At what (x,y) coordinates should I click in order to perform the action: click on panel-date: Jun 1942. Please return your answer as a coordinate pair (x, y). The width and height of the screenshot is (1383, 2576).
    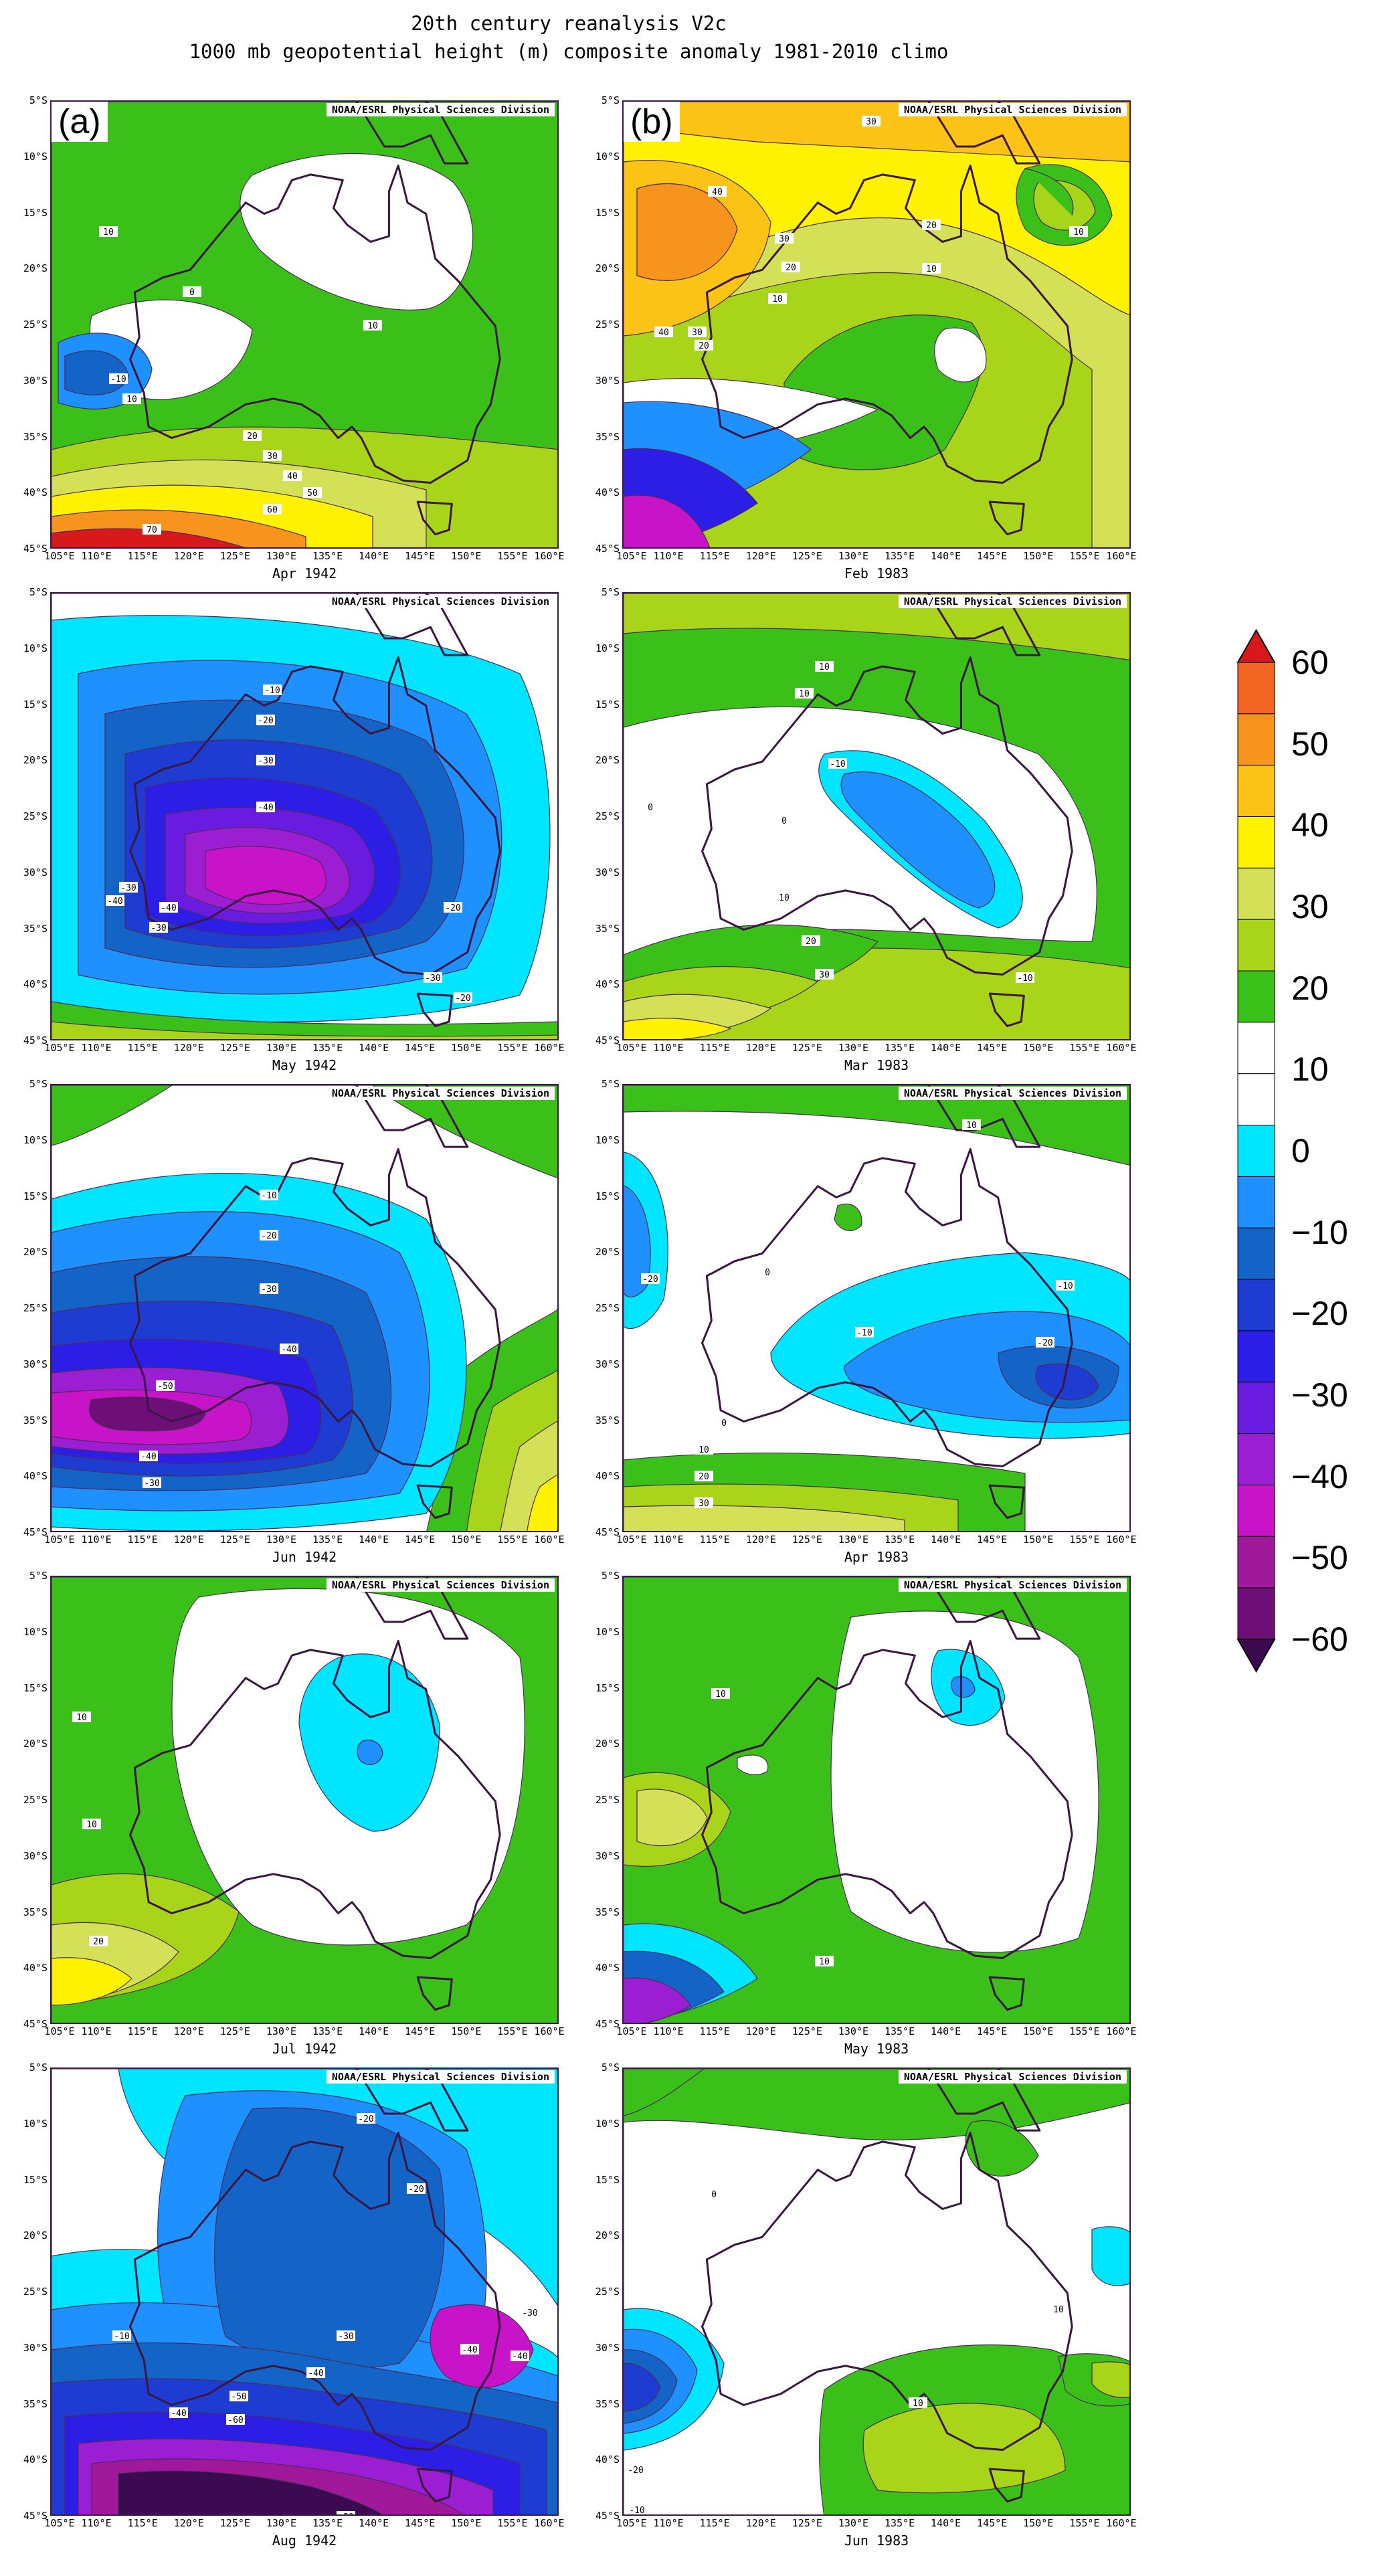
    Looking at the image, I should click on (304, 1557).